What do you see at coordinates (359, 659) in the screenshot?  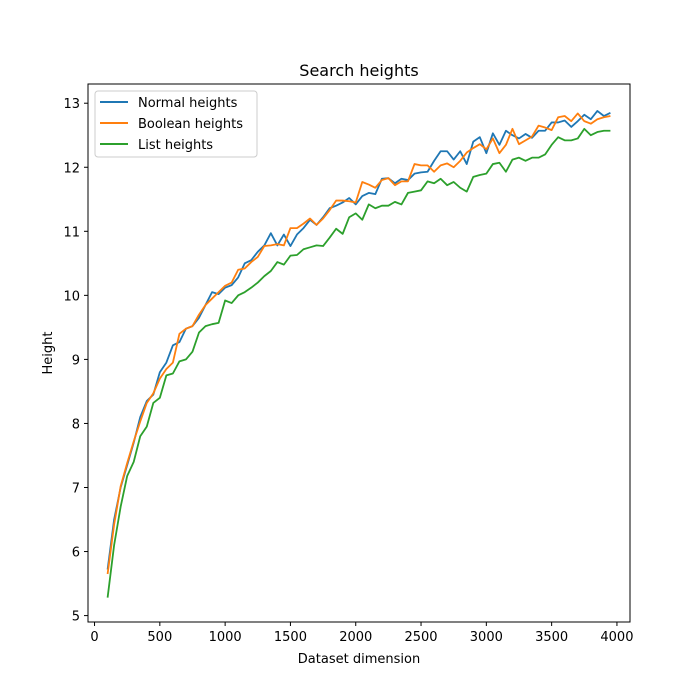 I see `x-axis-label: Dataset dimension` at bounding box center [359, 659].